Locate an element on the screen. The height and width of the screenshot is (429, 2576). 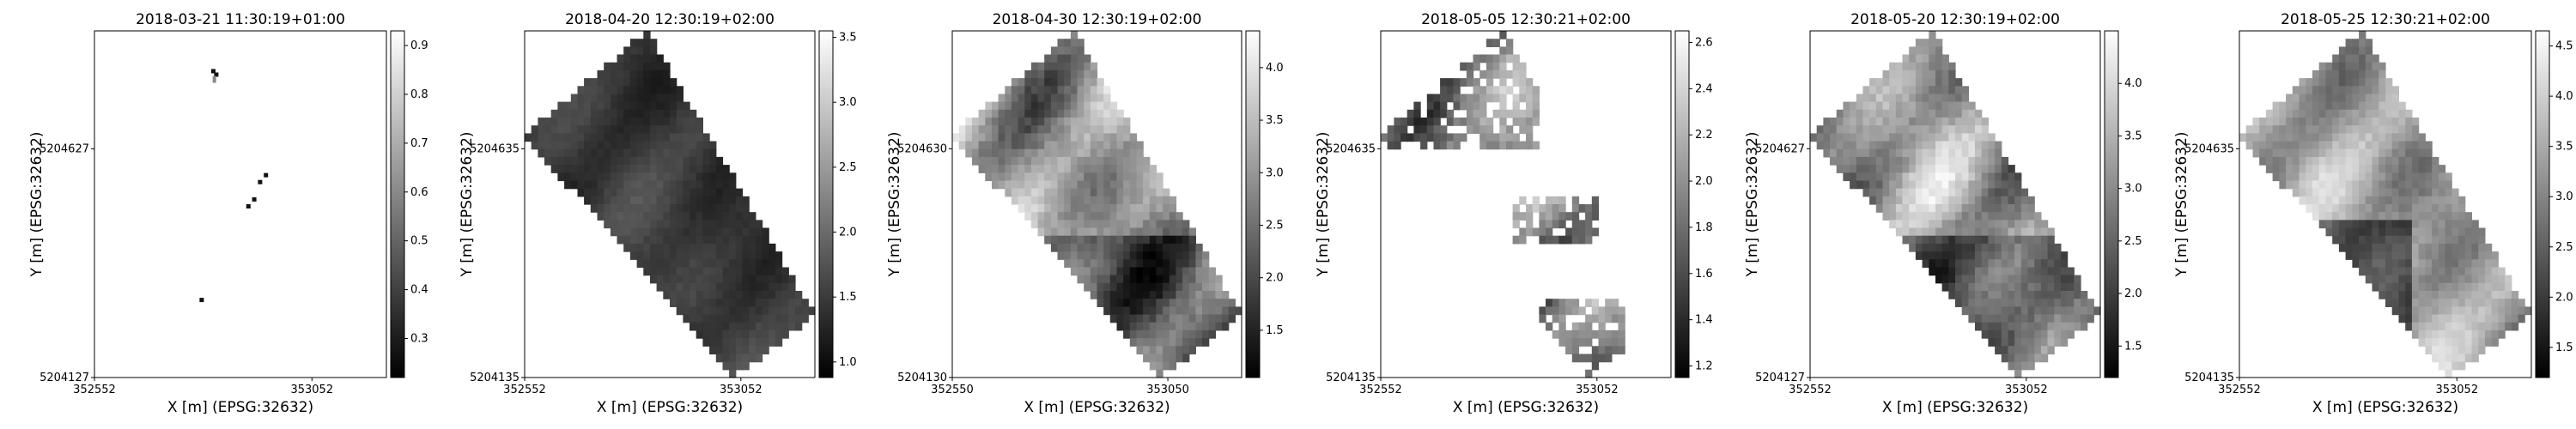
x-tick-label: 353052 is located at coordinates (741, 390).